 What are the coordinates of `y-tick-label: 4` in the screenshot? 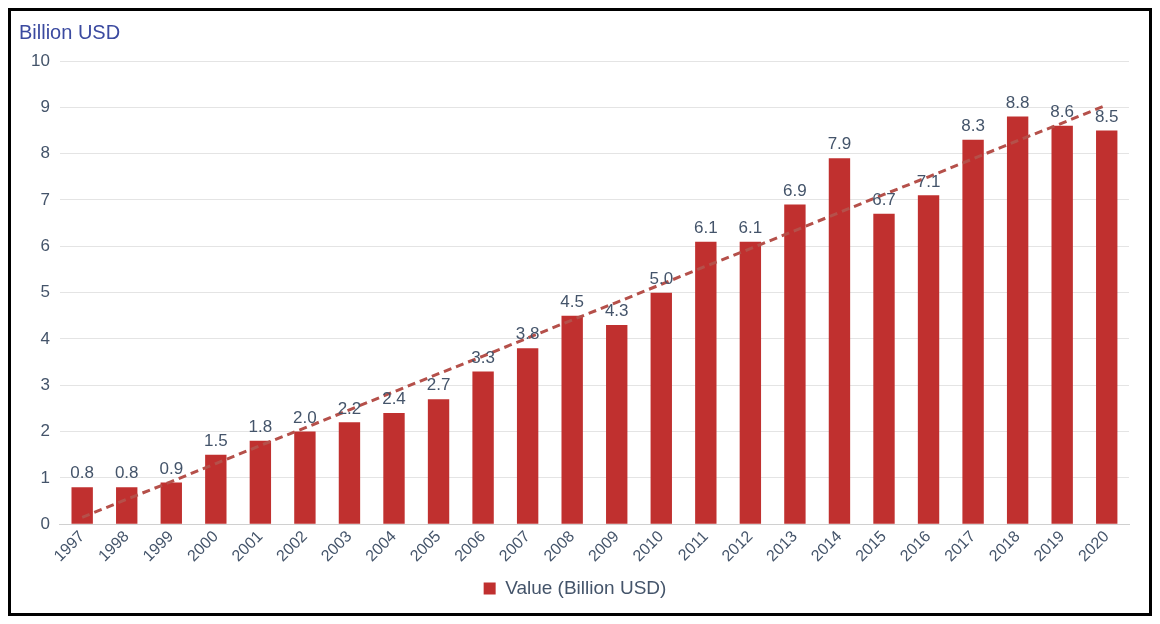 It's located at (45, 338).